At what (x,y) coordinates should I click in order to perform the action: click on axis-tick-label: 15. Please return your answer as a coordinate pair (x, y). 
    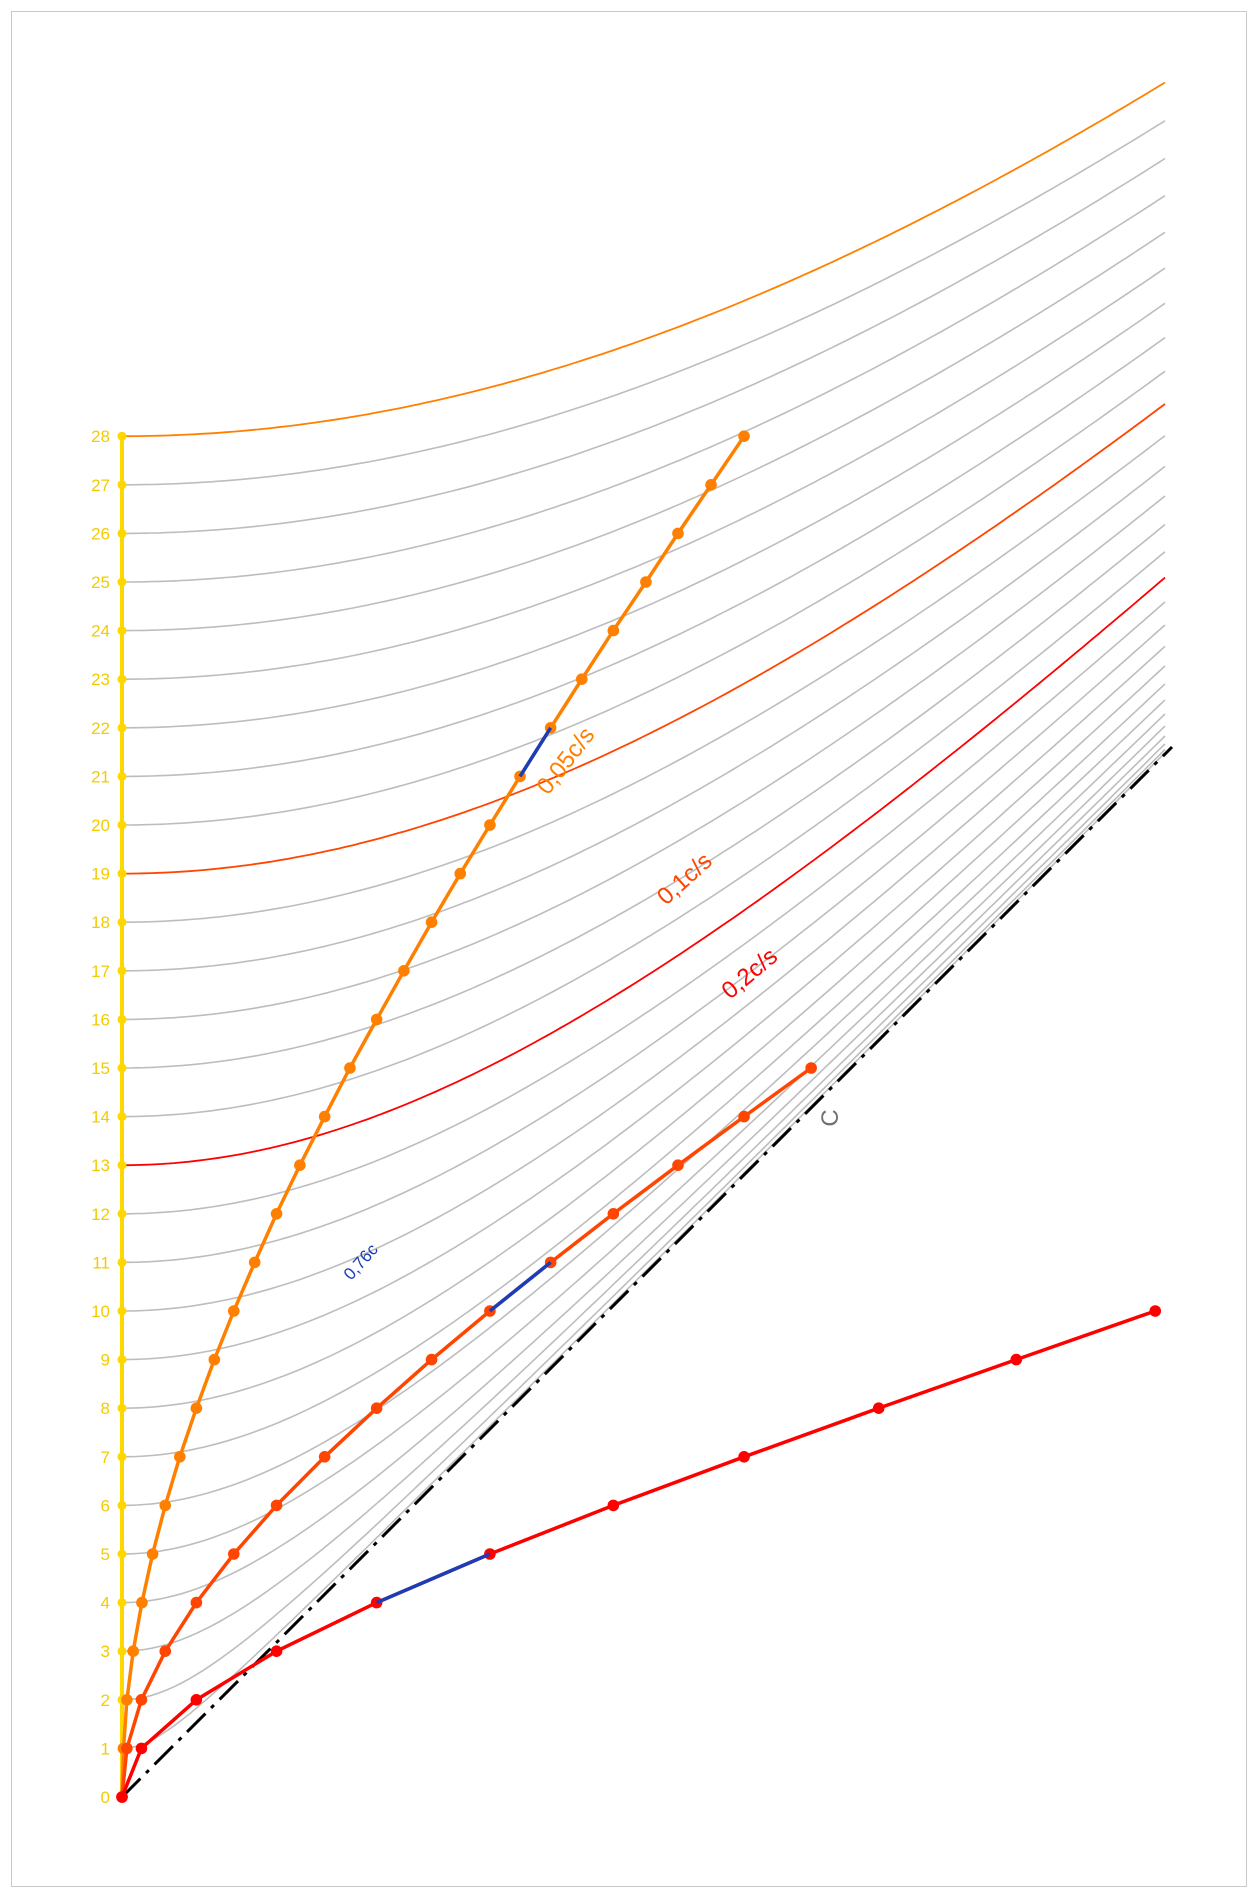
    Looking at the image, I should click on (100, 1068).